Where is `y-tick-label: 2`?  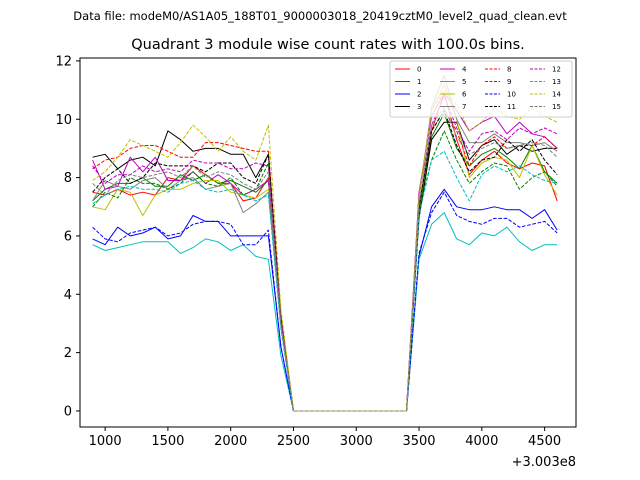
y-tick-label: 2 is located at coordinates (68, 353).